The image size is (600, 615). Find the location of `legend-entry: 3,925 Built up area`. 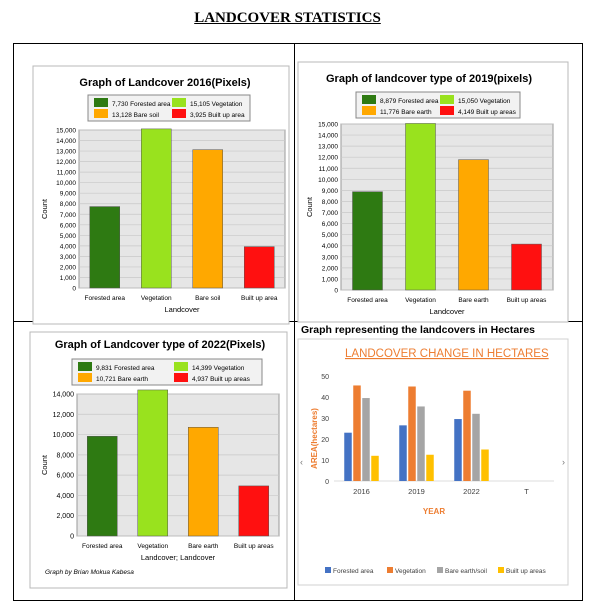

legend-entry: 3,925 Built up area is located at coordinates (217, 115).